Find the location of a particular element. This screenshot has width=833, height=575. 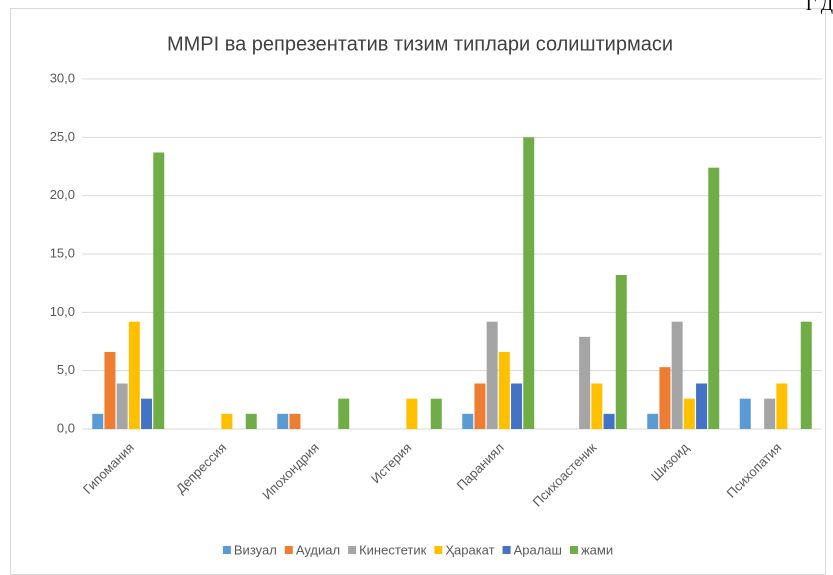

legend-label: жами is located at coordinates (597, 549).